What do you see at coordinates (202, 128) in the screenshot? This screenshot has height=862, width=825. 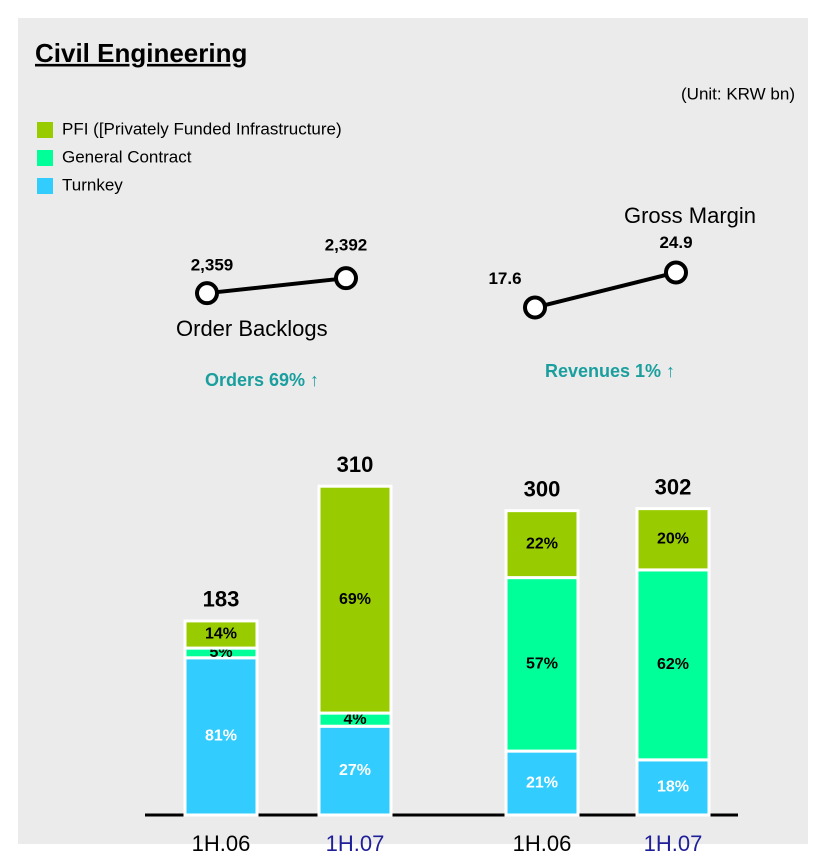 I see `legend-label: PFI ([Privately Funded Infrastructure)` at bounding box center [202, 128].